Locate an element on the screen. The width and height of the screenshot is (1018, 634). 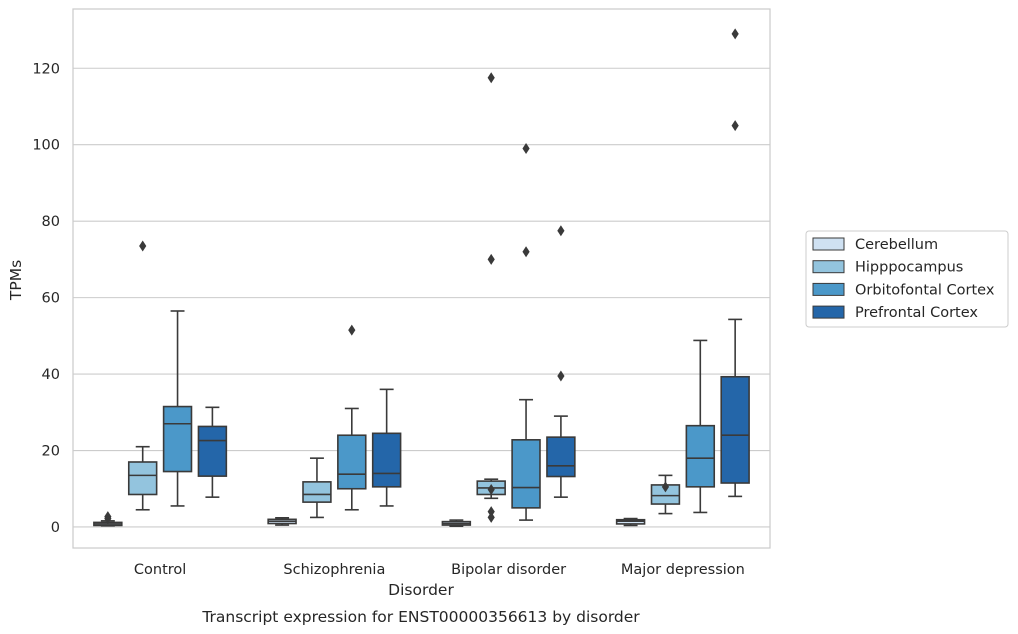
legend-frame is located at coordinates (907, 279).